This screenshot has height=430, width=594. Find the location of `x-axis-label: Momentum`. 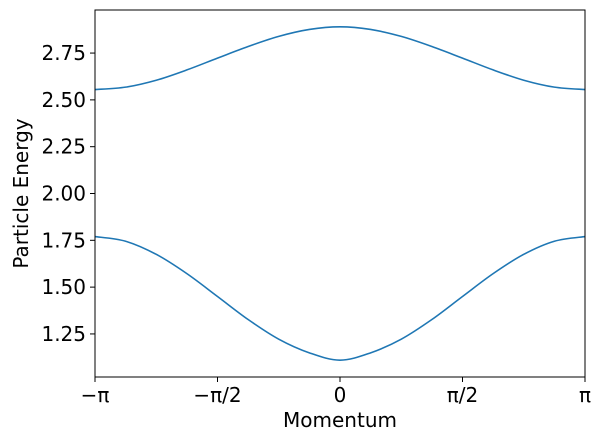

x-axis-label: Momentum is located at coordinates (340, 419).